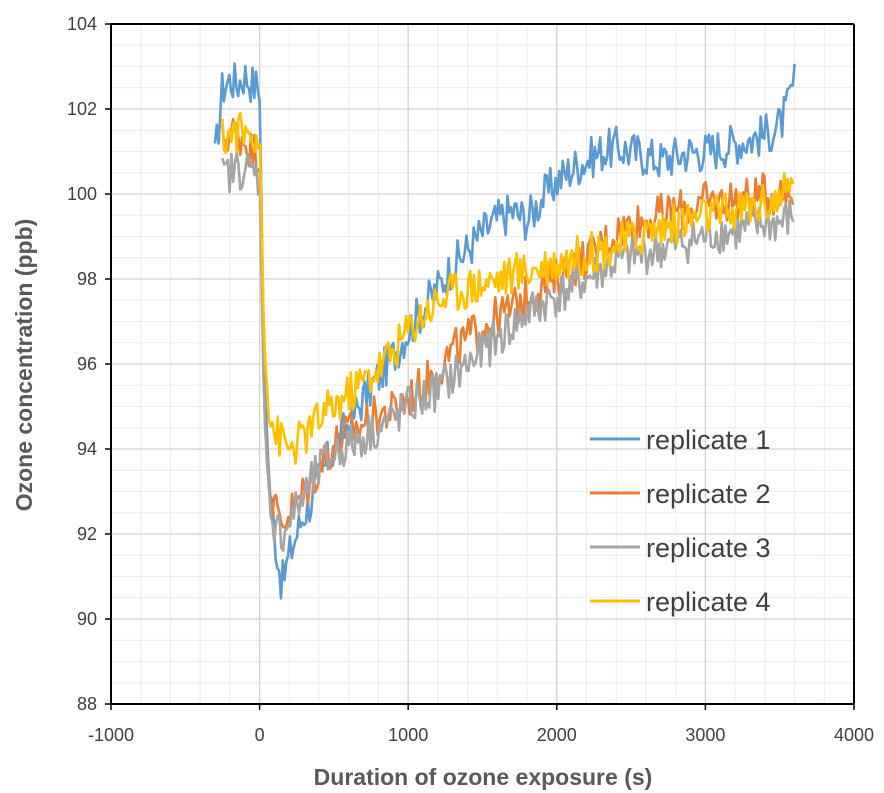 The height and width of the screenshot is (793, 884). Describe the element at coordinates (87, 279) in the screenshot. I see `y-tick-label: 98` at that location.